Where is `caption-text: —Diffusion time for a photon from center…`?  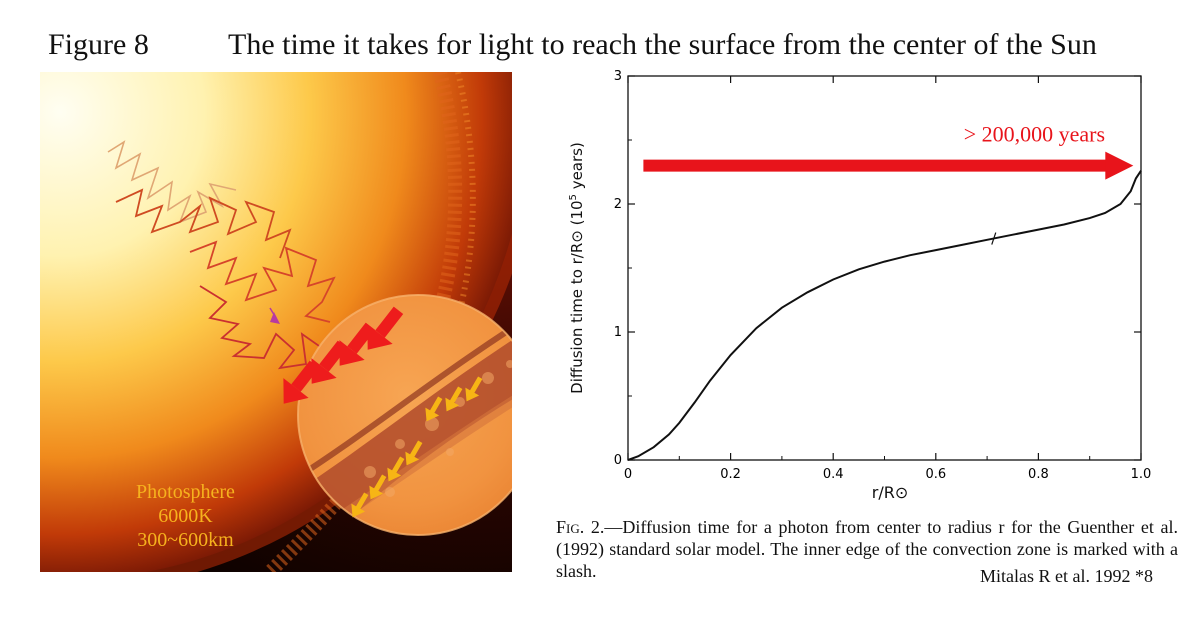
caption-text: —Diffusion time for a photon from center… is located at coordinates (867, 549).